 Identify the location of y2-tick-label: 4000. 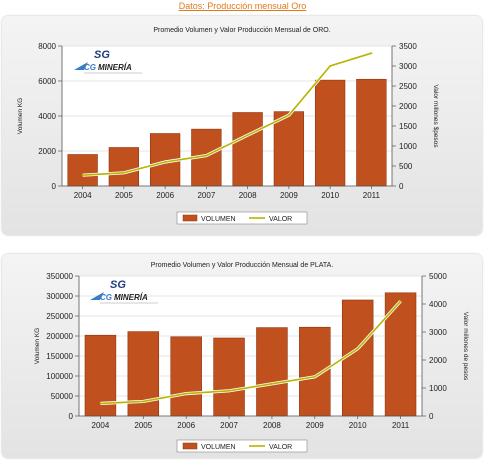
(438, 304).